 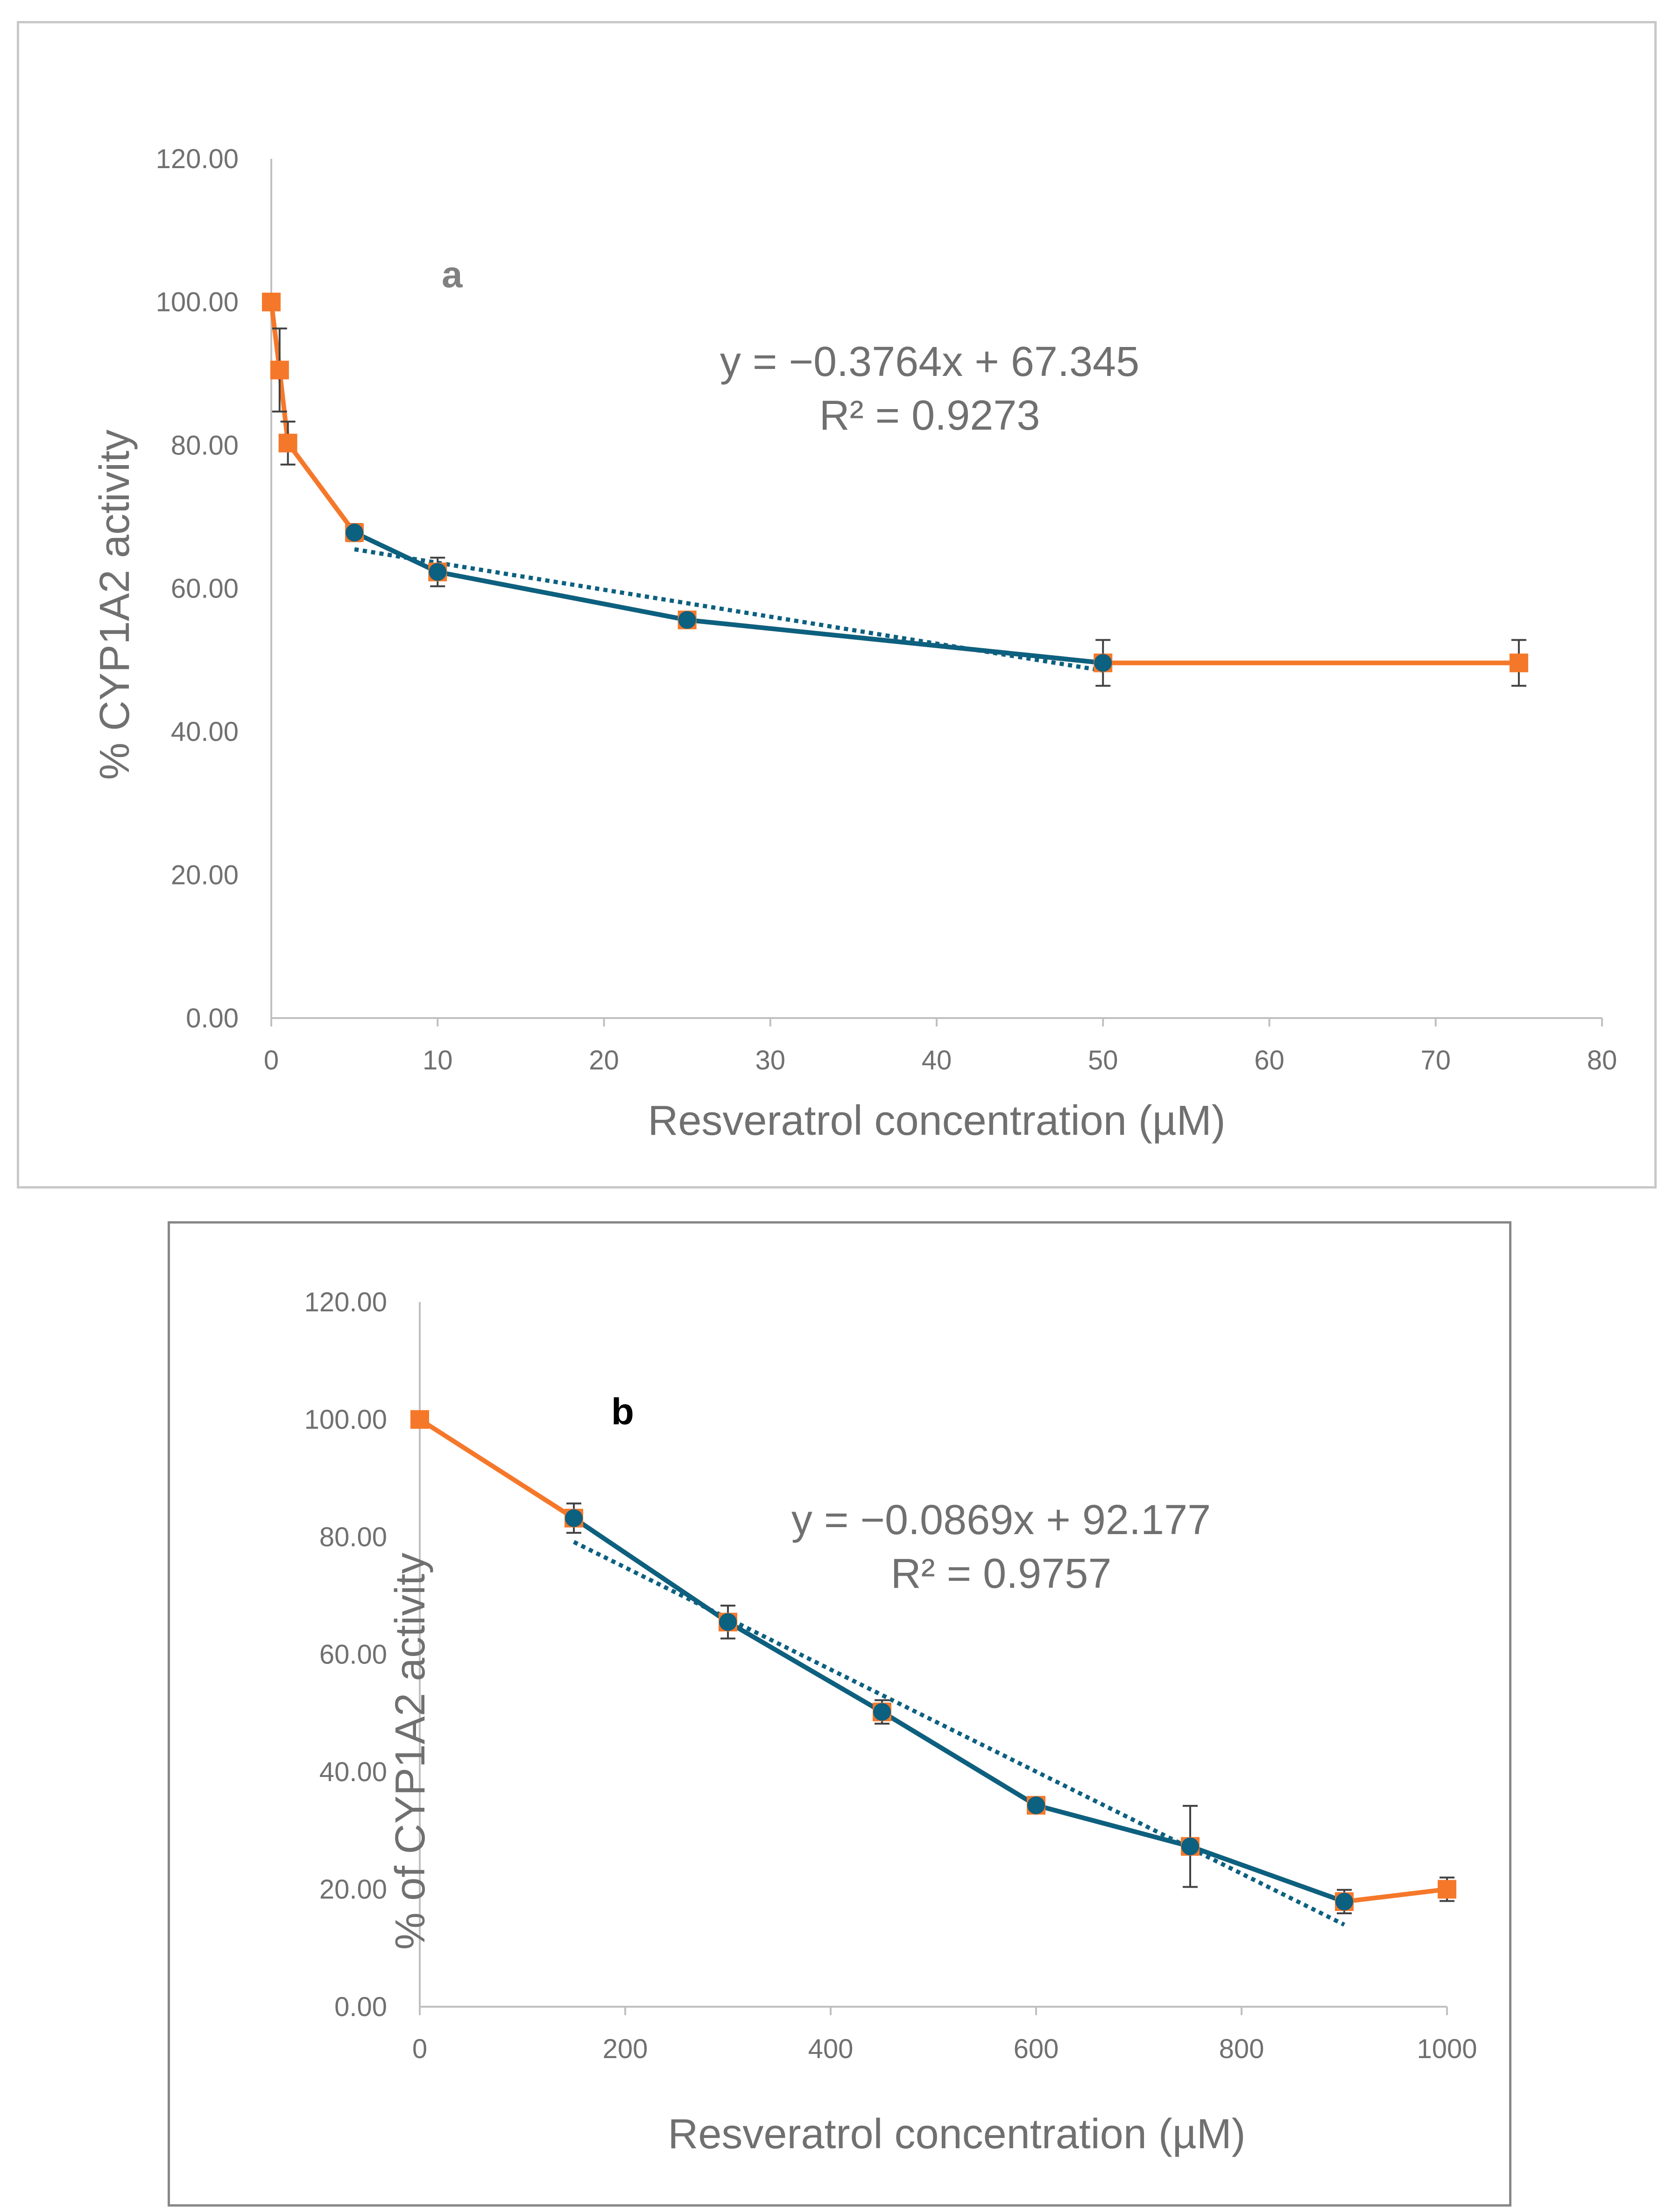 What do you see at coordinates (1447, 2049) in the screenshot?
I see `x-tick-label: 1000` at bounding box center [1447, 2049].